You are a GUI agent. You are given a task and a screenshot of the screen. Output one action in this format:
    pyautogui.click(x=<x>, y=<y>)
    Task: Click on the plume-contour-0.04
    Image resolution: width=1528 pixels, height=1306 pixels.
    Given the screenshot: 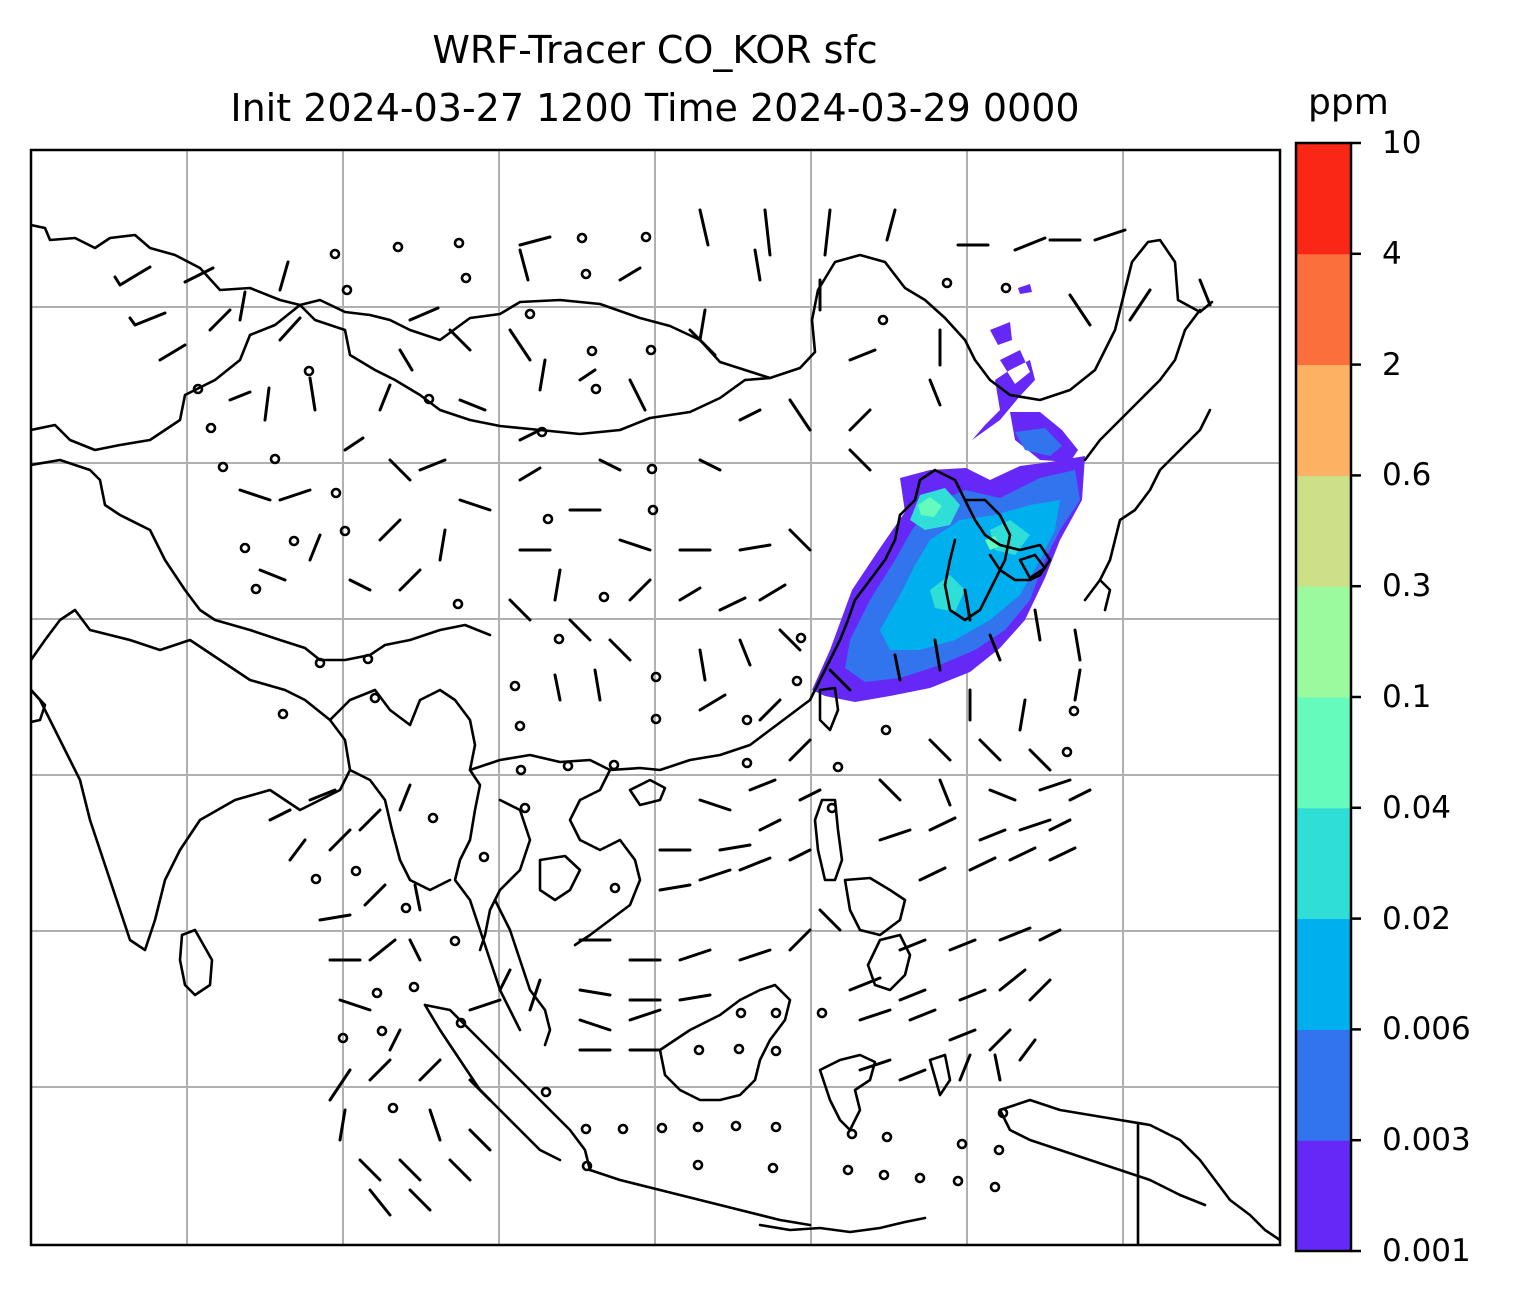 What is the action you would take?
    pyautogui.click(x=959, y=523)
    